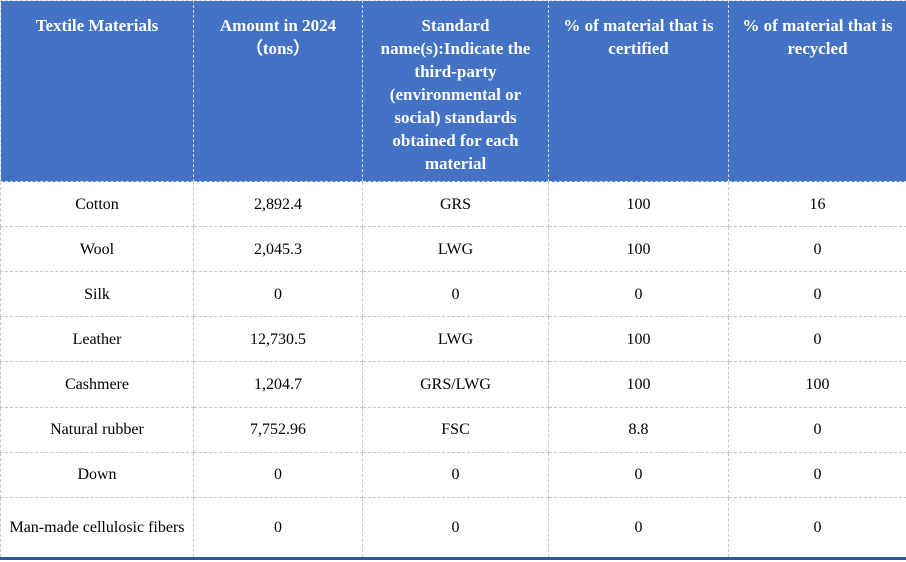  Describe the element at coordinates (455, 204) in the screenshot. I see `cell-standard: GRS` at that location.